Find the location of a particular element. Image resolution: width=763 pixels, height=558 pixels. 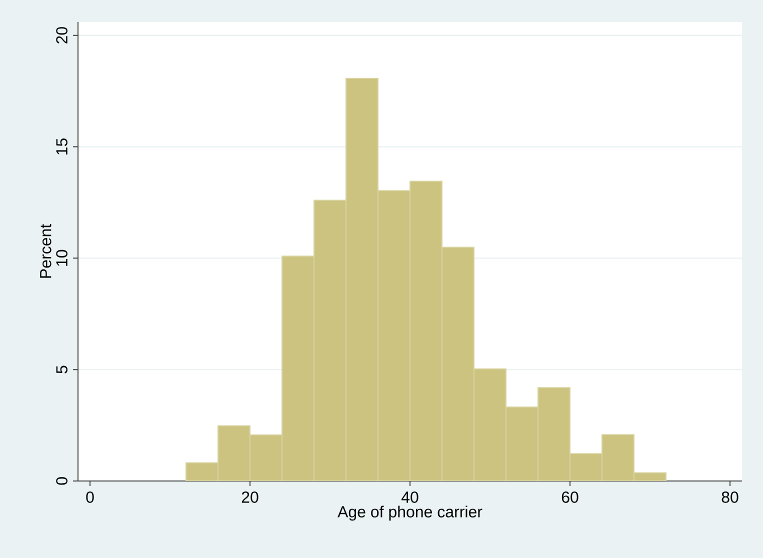

y-tick-label: 0 is located at coordinates (62, 481).